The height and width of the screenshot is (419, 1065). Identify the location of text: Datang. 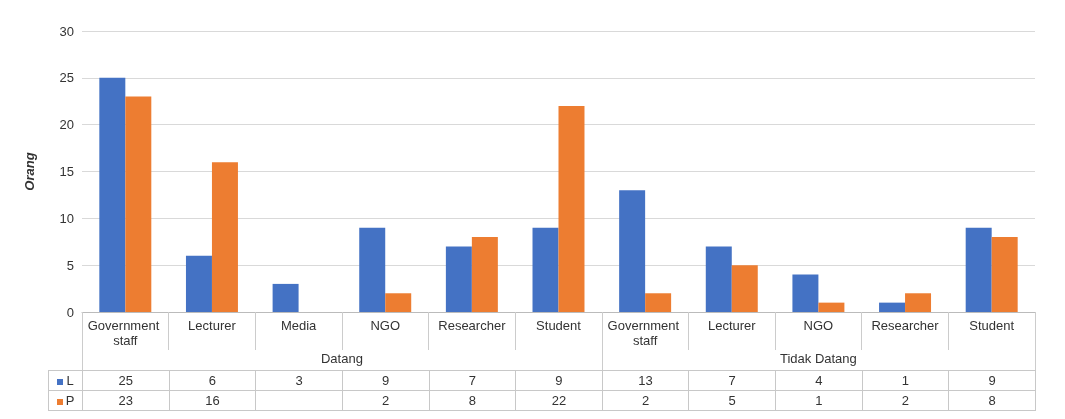
(341, 358).